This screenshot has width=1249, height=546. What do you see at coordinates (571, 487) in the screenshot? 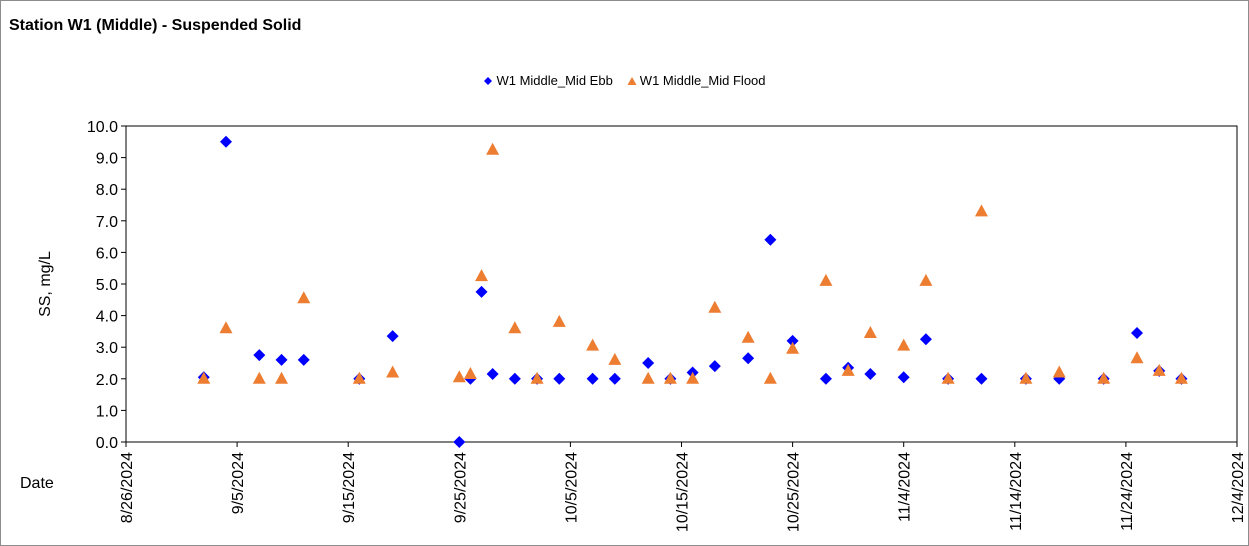
I see `x-tick-label: 10/5/2024` at bounding box center [571, 487].